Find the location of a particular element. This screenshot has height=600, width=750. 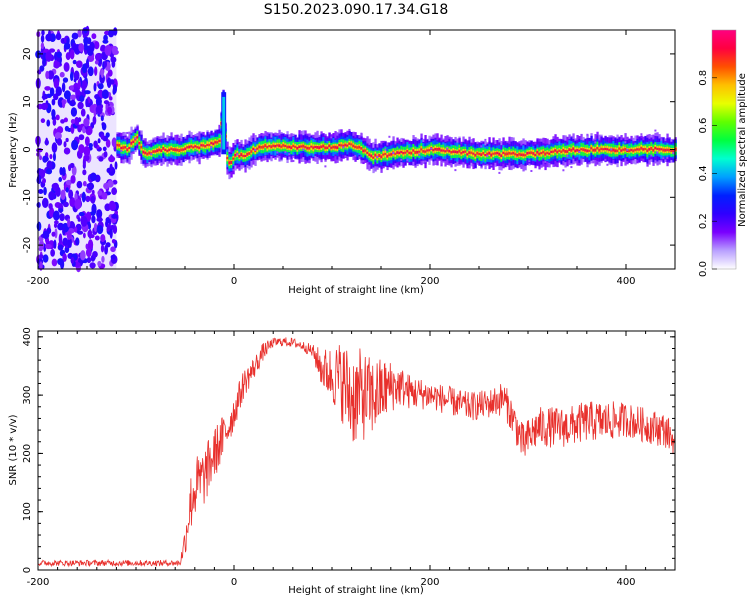

colorbar-gradient is located at coordinates (724, 149).